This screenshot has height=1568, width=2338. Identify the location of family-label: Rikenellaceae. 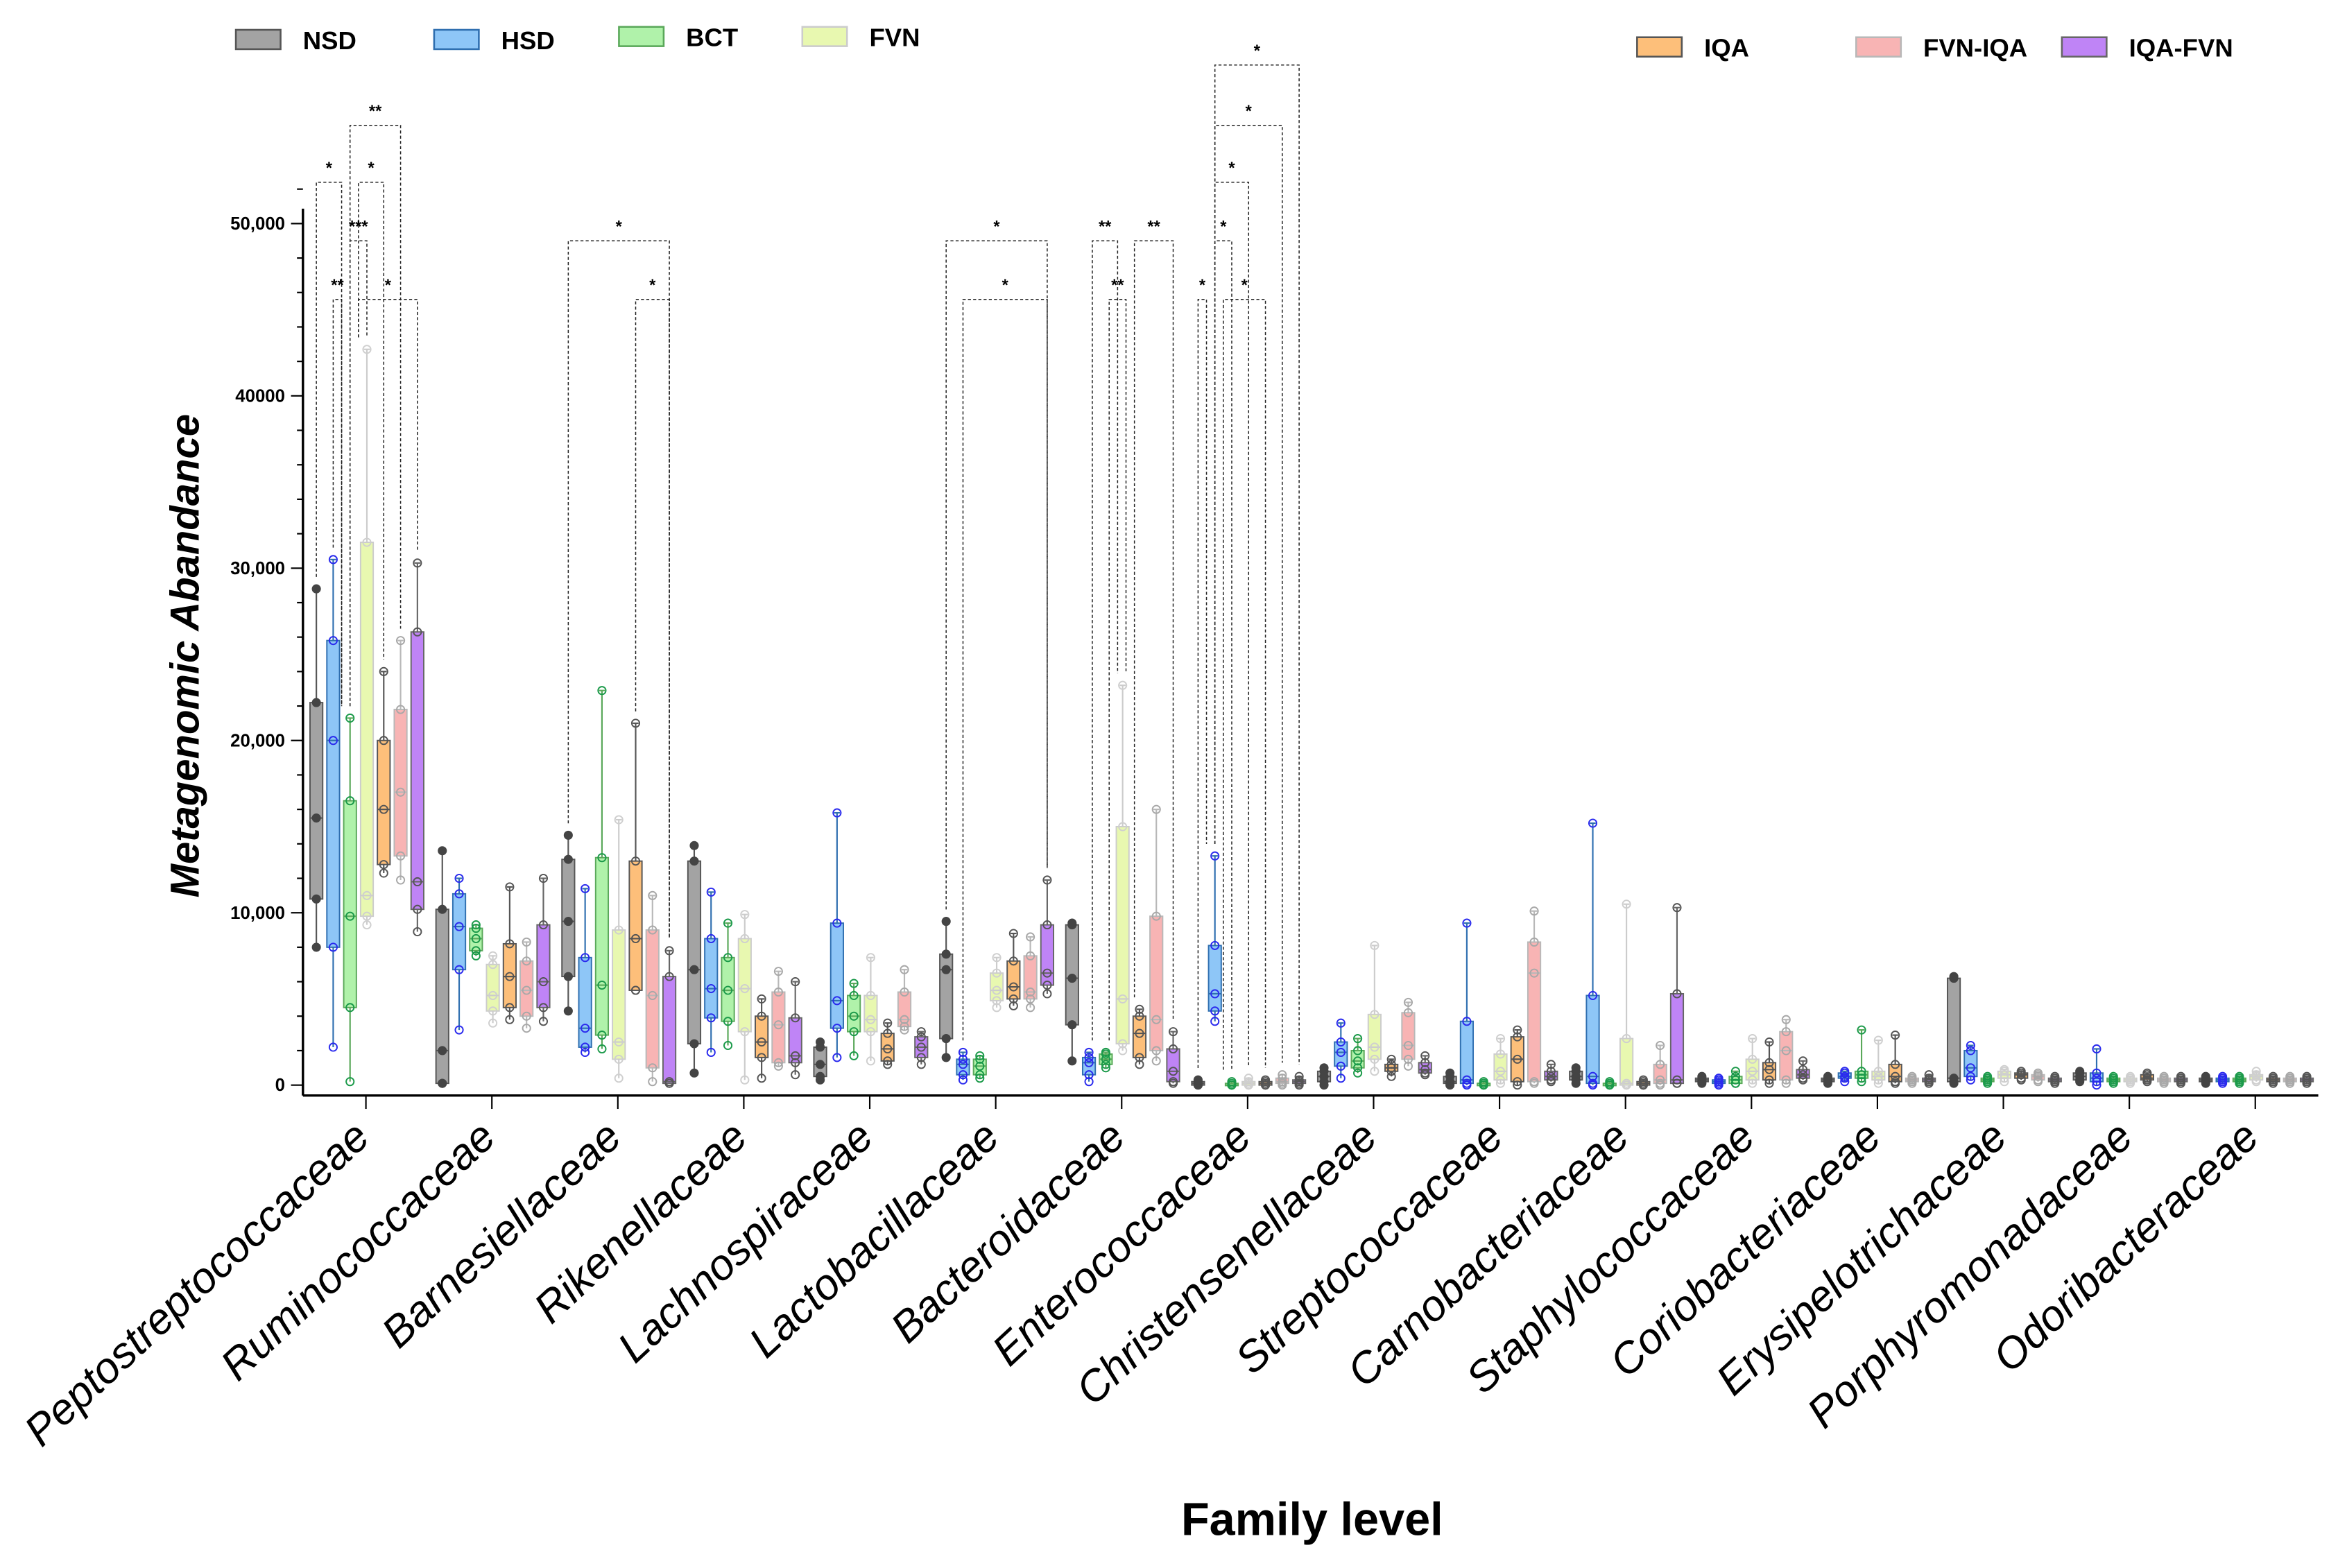
(640, 1222).